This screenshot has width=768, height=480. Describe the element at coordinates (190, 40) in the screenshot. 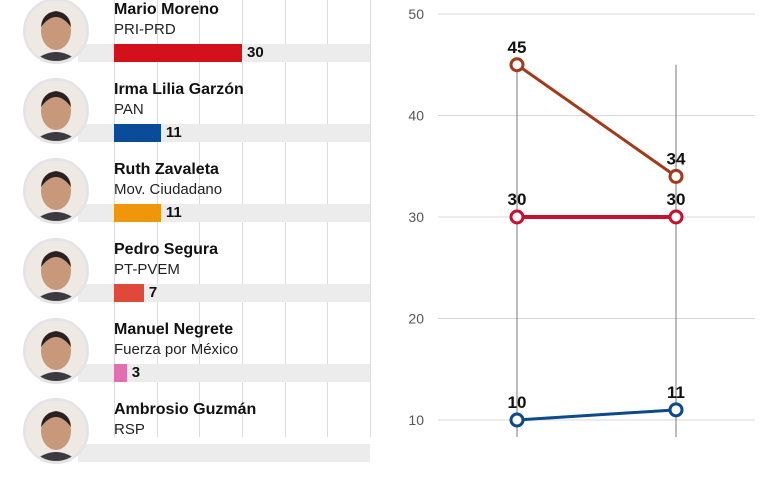

I see `candidate-row: Mario Moreno PRI-PRD 30` at that location.